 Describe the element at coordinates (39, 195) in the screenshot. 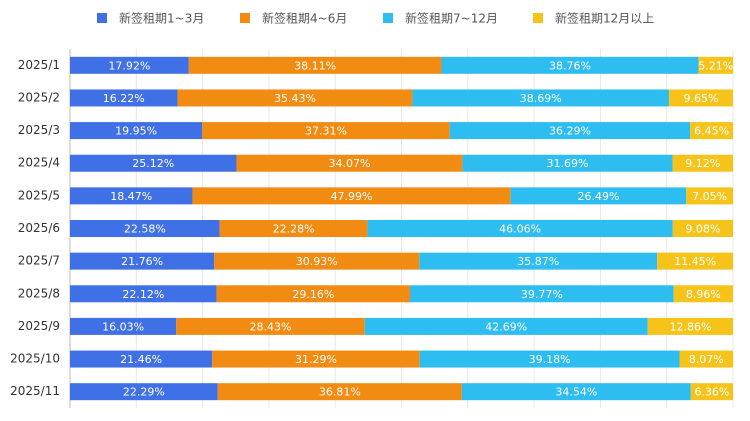

I see `y-tick-label: 2025/5` at that location.